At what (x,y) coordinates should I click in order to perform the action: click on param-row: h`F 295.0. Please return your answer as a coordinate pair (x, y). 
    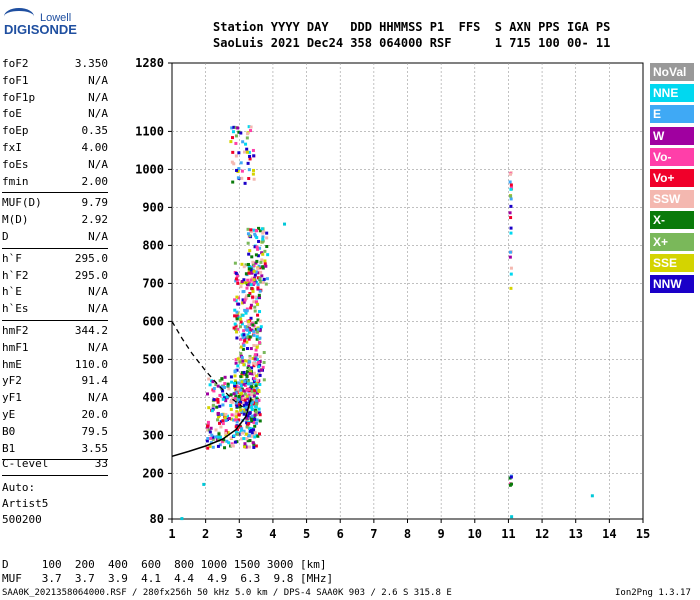
    Looking at the image, I should click on (55, 260).